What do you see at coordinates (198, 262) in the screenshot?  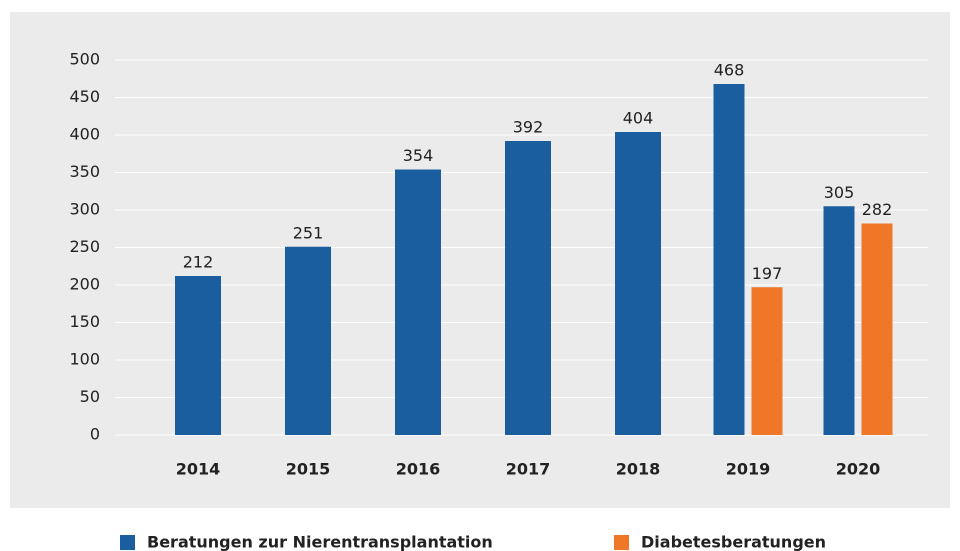 I see `data-label: 212` at bounding box center [198, 262].